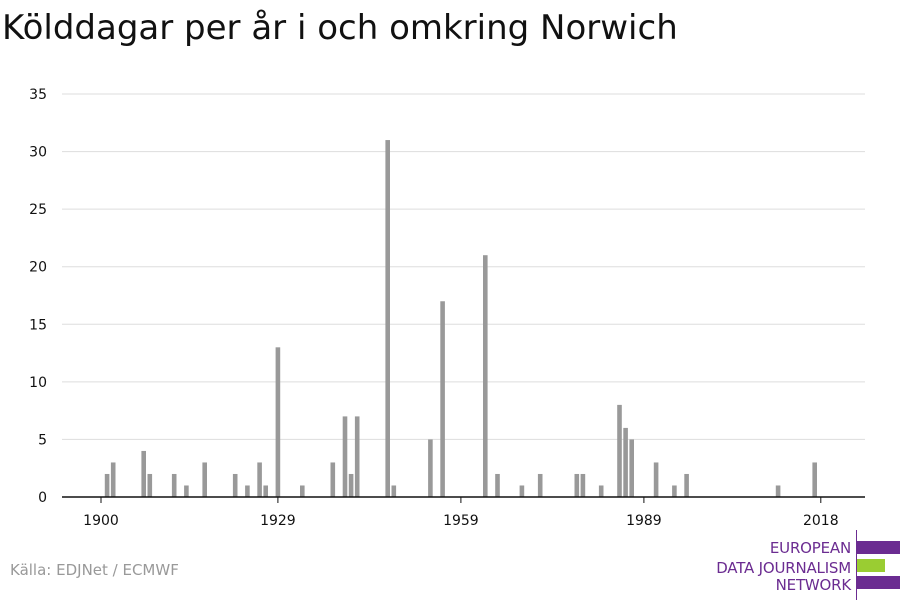 Image resolution: width=900 pixels, height=600 pixels. I want to click on bar-1922, so click(235, 485).